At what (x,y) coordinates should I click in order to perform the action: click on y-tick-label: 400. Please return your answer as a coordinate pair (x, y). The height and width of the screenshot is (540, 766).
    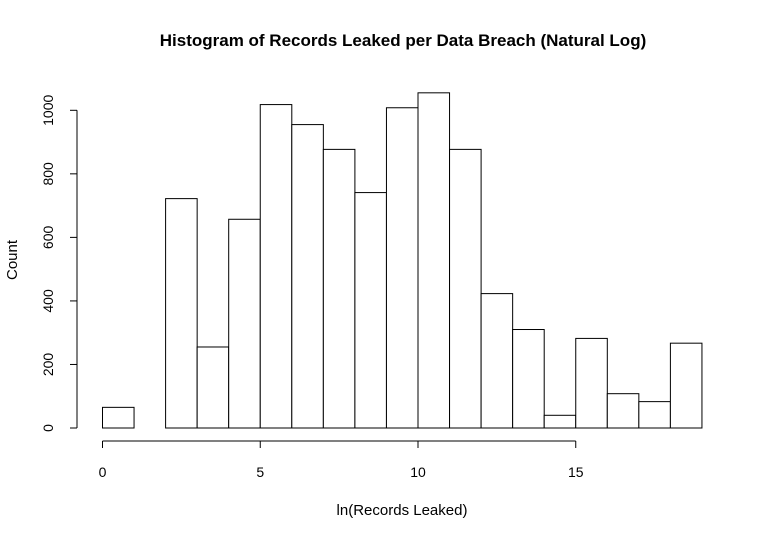
    Looking at the image, I should click on (48, 301).